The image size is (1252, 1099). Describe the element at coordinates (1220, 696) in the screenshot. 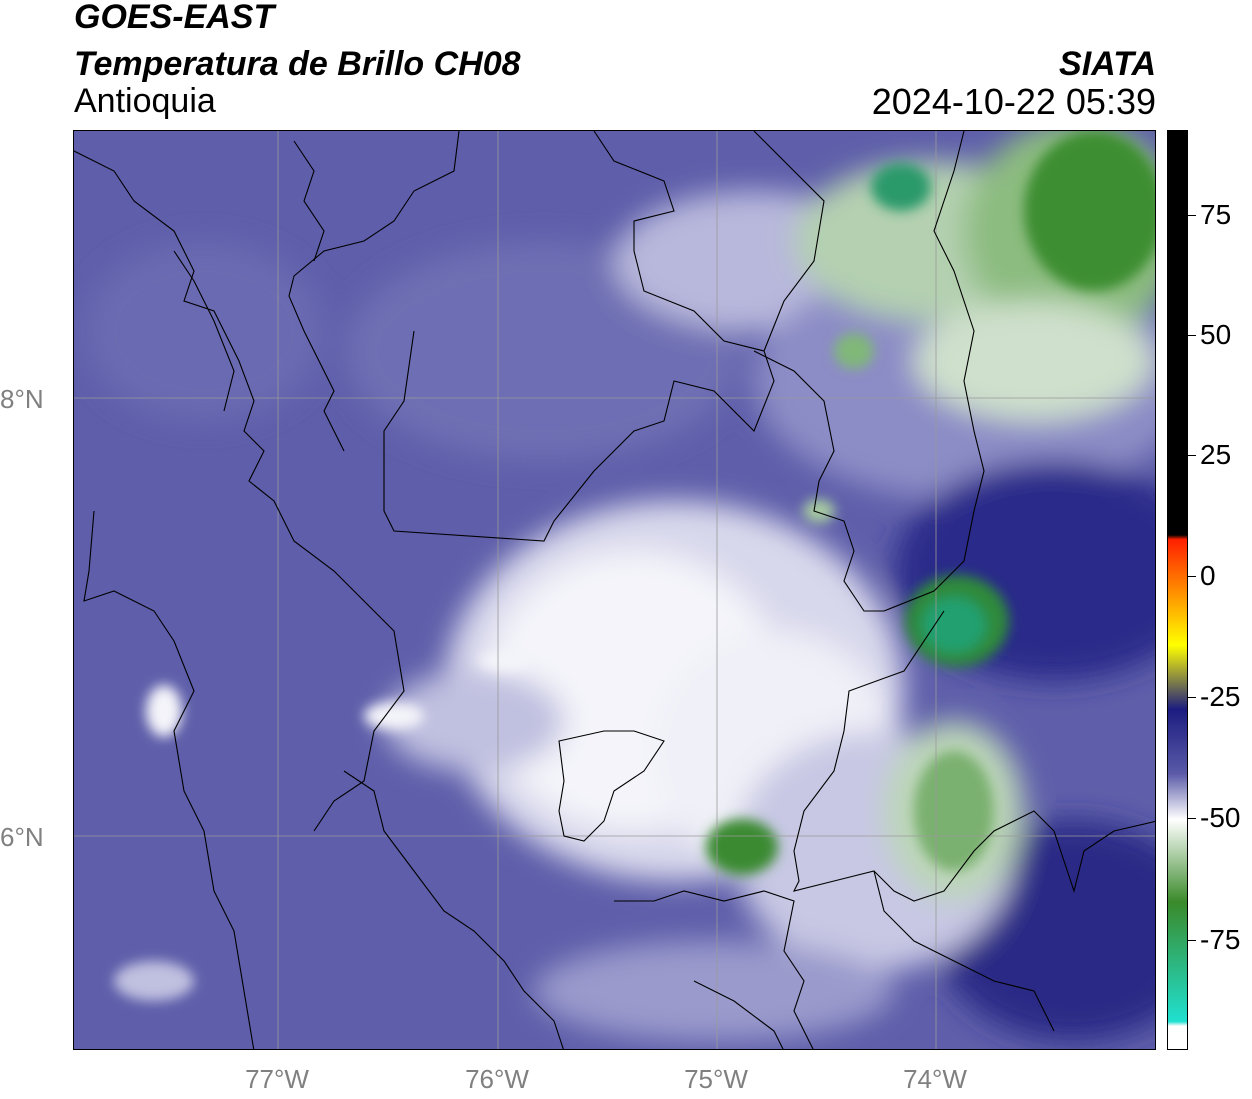

I see `colorbar-label-minus25: -25` at that location.